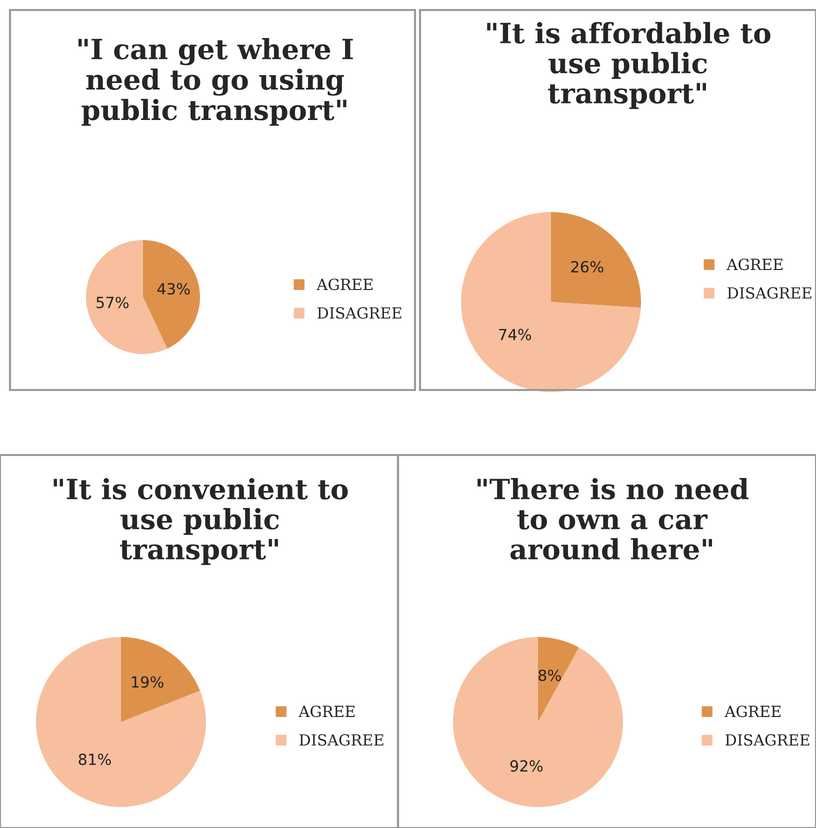  I want to click on data-label: 26%, so click(587, 266).